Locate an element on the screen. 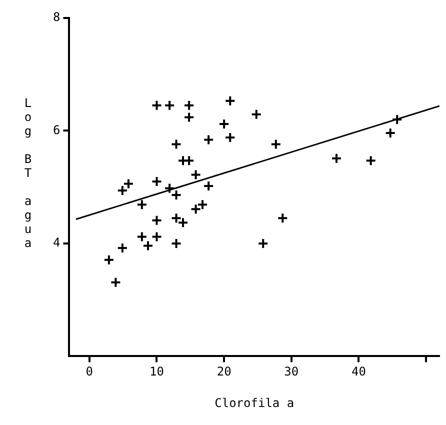  y-axis-title: Log BT agua is located at coordinates (28, 173).